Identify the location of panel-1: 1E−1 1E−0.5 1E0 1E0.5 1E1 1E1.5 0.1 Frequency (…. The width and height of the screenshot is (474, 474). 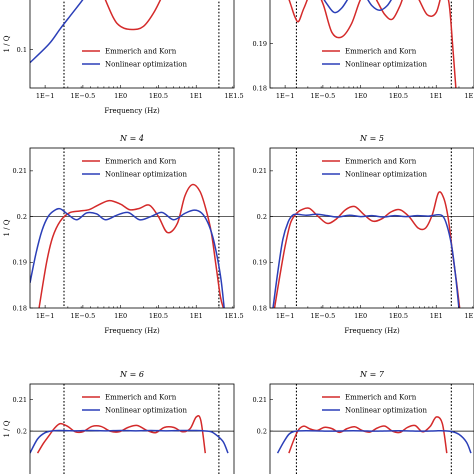
(123, 57).